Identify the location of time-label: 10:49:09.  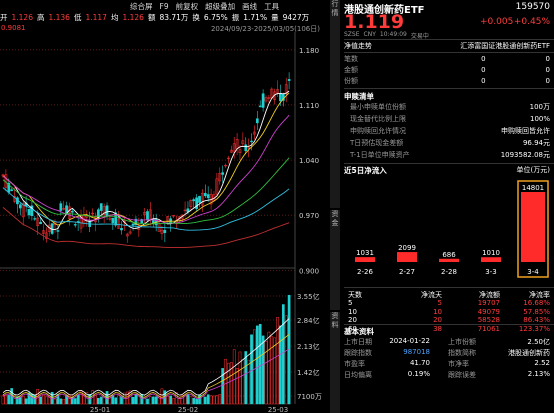
(393, 34).